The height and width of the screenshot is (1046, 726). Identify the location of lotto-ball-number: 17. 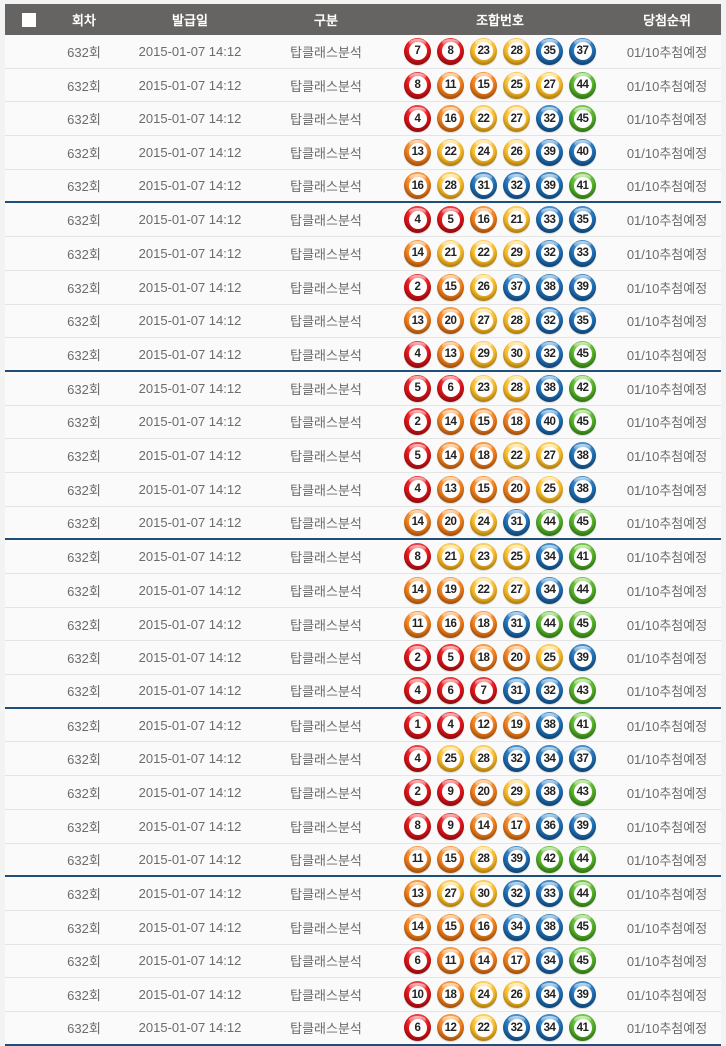
(516, 826).